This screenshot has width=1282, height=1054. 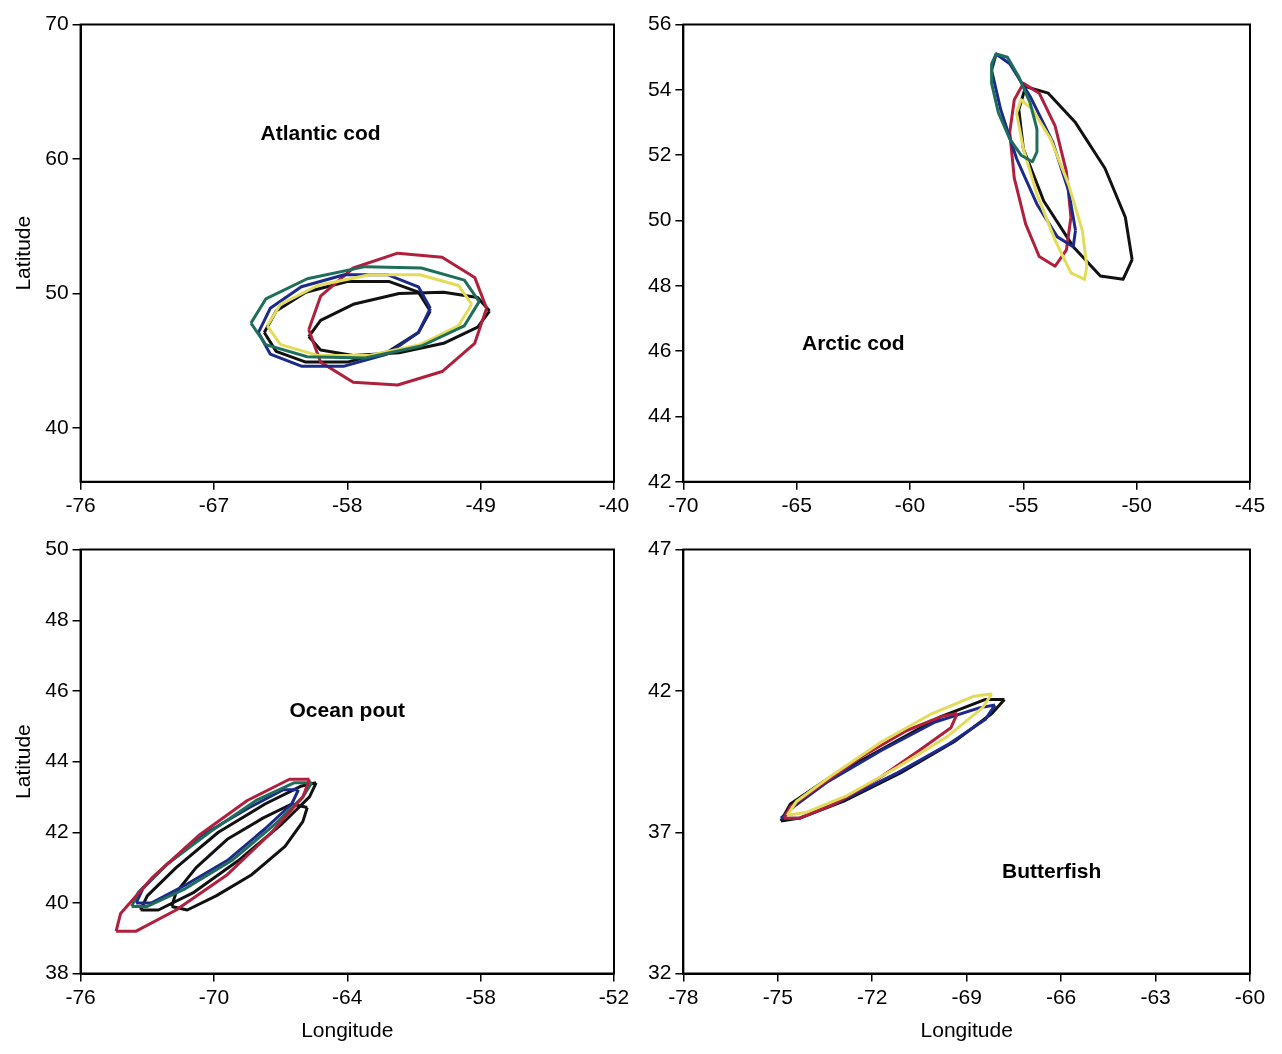 I want to click on x-tick-label: -55, so click(x=1023, y=505).